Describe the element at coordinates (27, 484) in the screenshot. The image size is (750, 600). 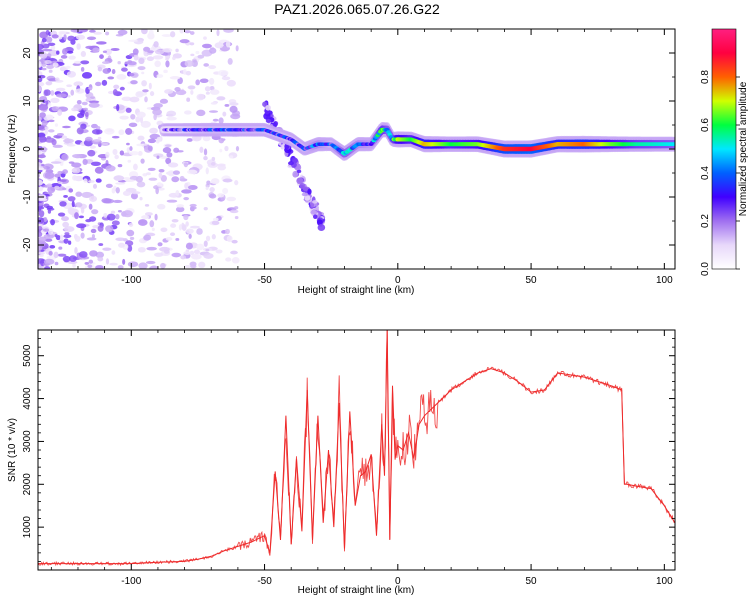
I see `snr-y-tick-label: 2000` at that location.